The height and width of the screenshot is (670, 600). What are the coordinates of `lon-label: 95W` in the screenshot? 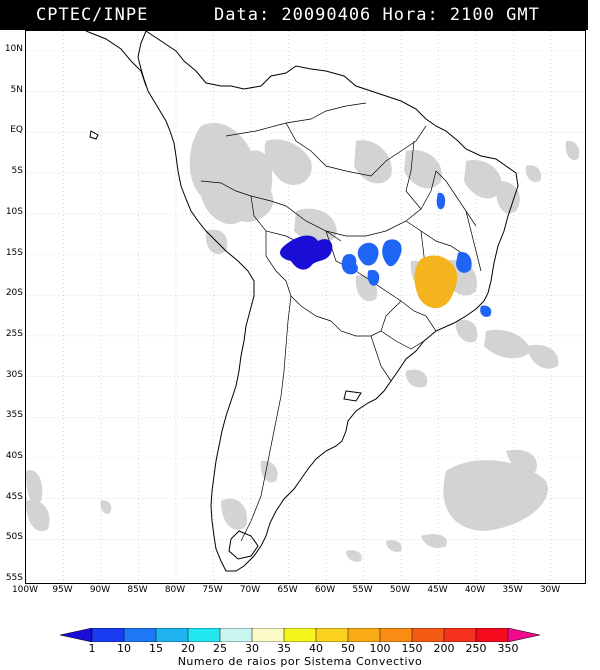 It's located at (62, 590).